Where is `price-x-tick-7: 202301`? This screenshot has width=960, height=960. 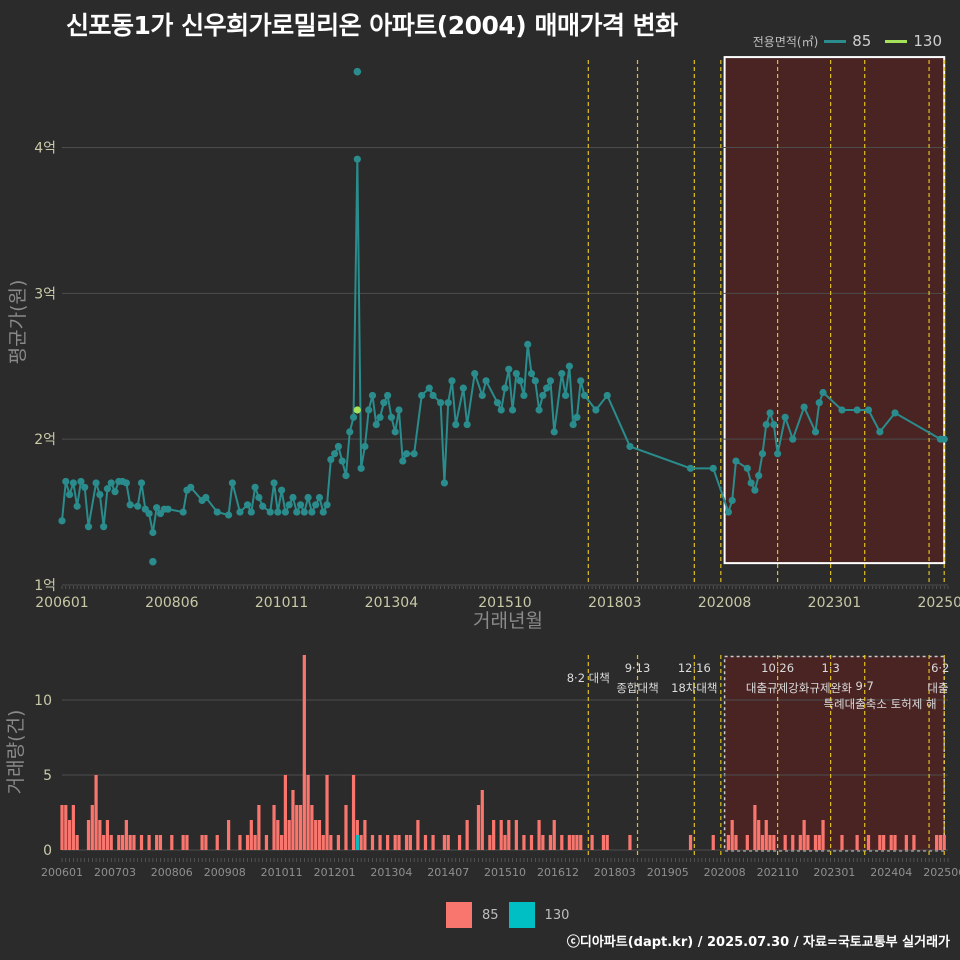 price-x-tick-7: 202301 is located at coordinates (834, 603).